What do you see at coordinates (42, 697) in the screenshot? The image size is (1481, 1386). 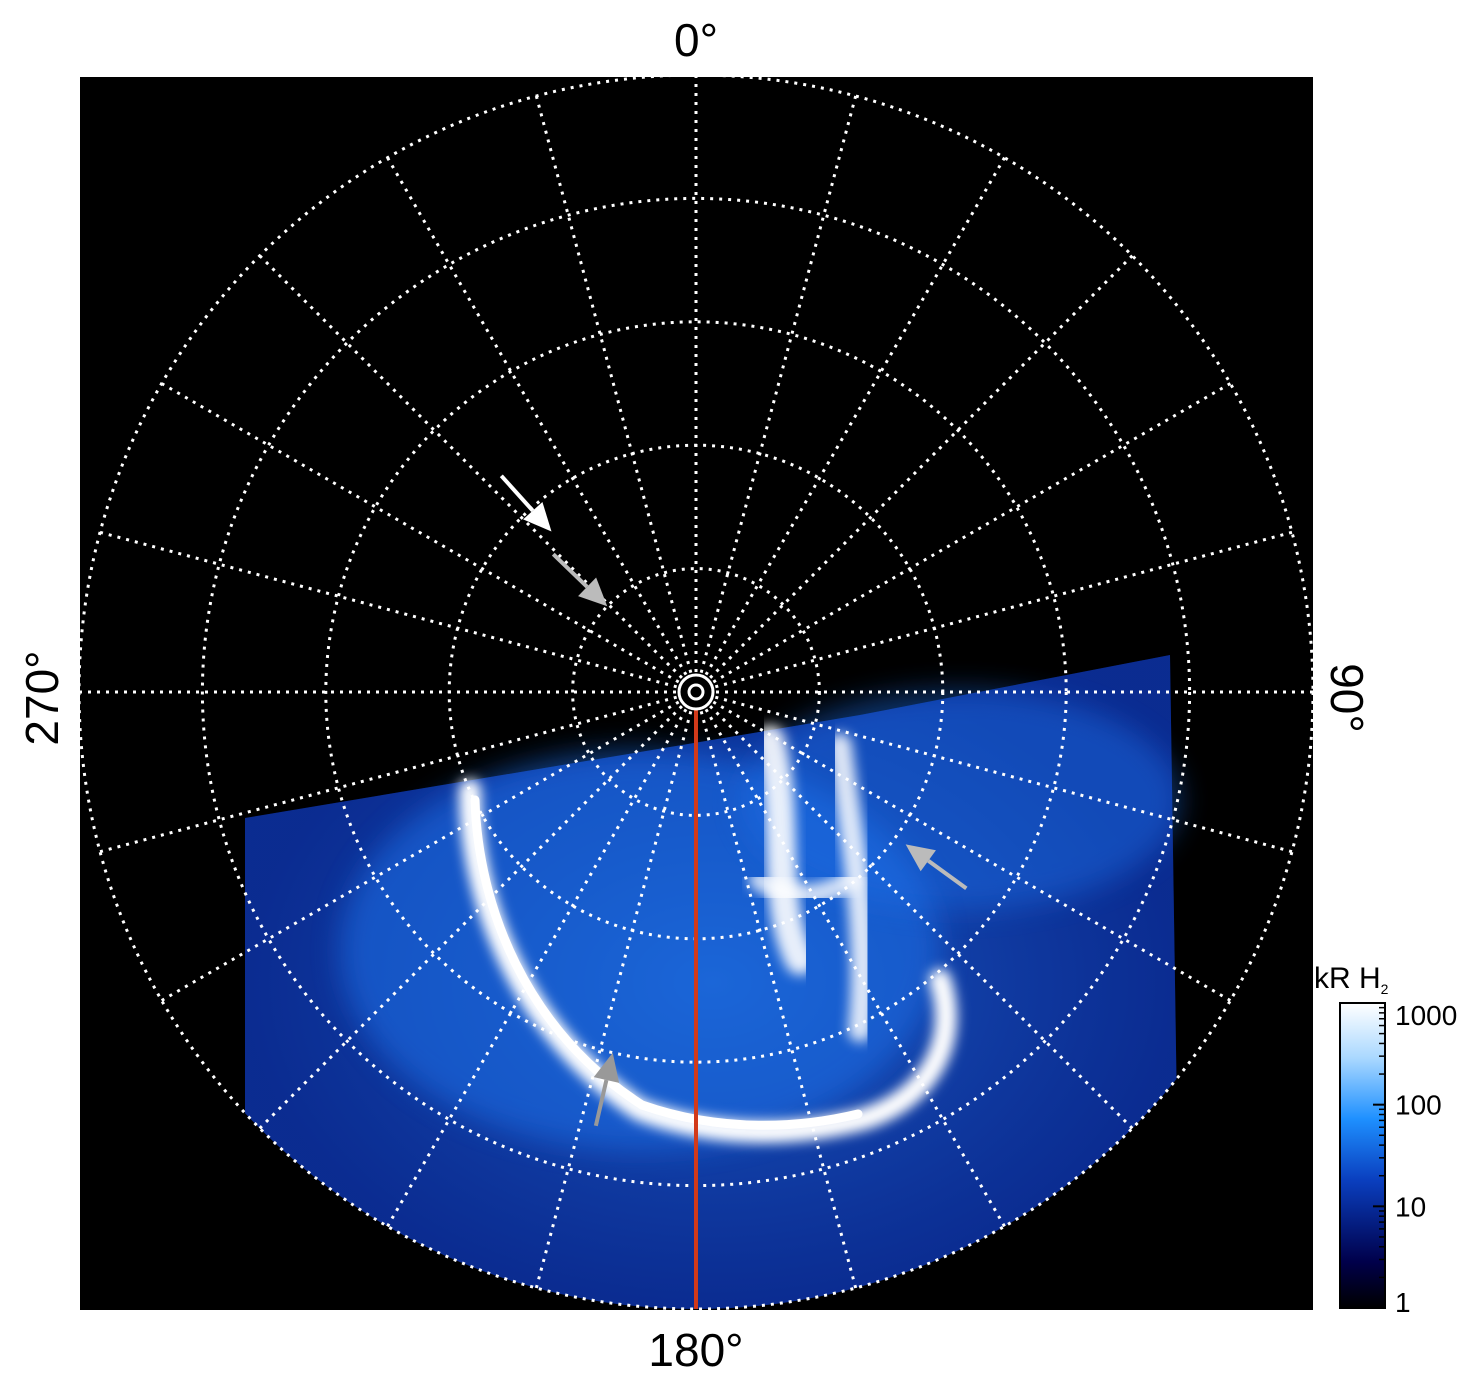 I see `angle-label-270: 270°` at bounding box center [42, 697].